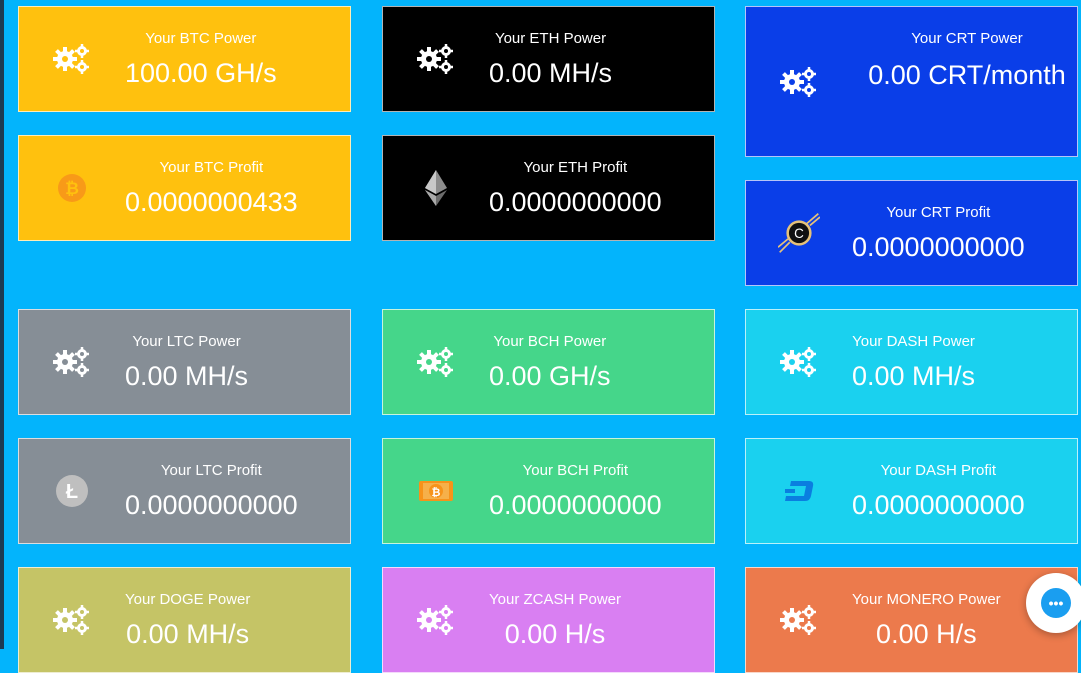 The height and width of the screenshot is (673, 1081). What do you see at coordinates (211, 167) in the screenshot?
I see `card-label: Your BTC Profit` at bounding box center [211, 167].